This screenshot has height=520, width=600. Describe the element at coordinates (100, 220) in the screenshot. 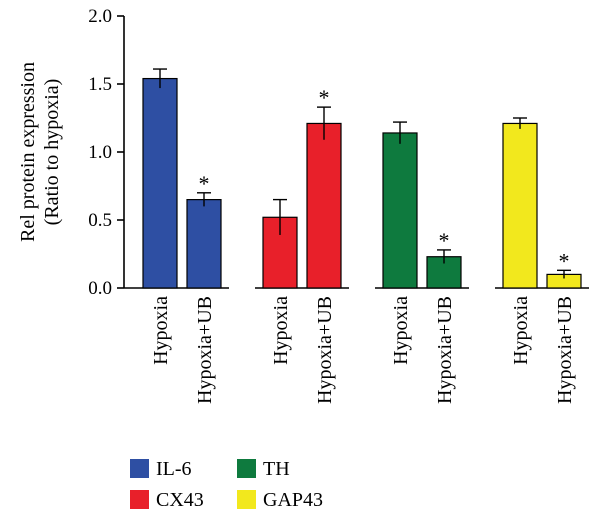

I see `y-tick-label: 0.5` at that location.